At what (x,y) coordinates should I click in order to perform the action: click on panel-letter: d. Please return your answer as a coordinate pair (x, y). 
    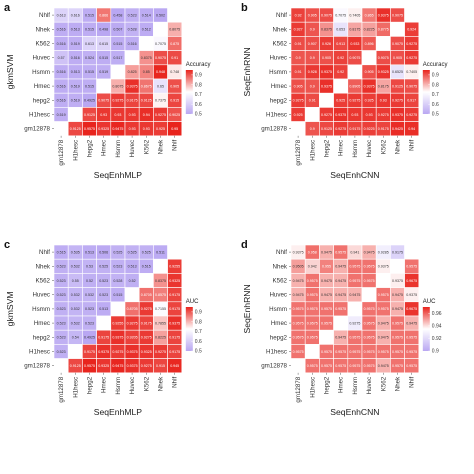
    Looking at the image, I should click on (244, 245).